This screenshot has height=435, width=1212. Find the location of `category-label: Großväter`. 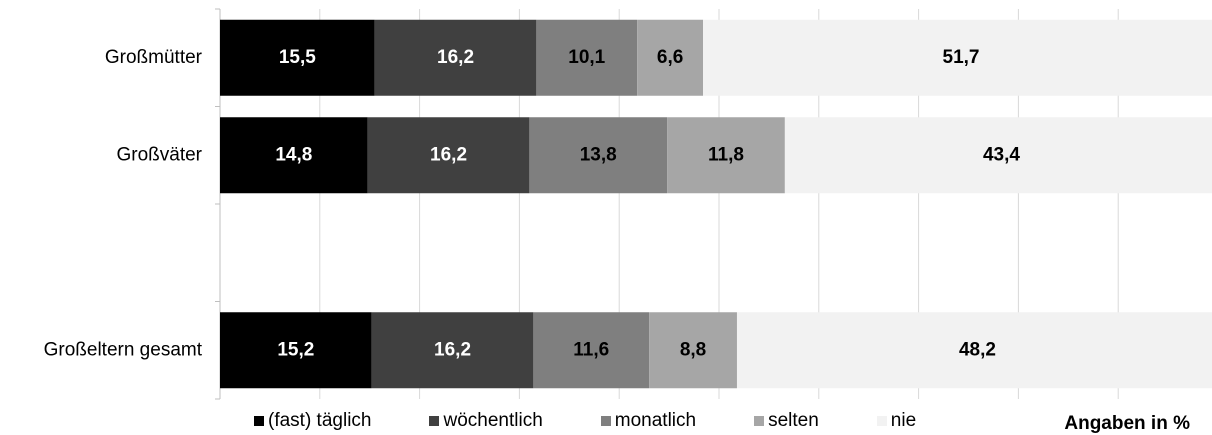

category-label: Großväter is located at coordinates (159, 154).